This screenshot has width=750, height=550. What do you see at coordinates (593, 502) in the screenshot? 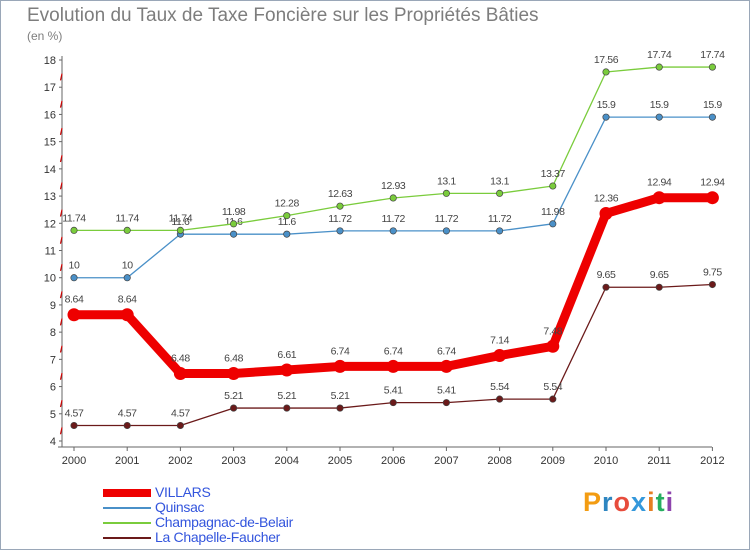
I see `brand-logo-letter: P` at bounding box center [593, 502].